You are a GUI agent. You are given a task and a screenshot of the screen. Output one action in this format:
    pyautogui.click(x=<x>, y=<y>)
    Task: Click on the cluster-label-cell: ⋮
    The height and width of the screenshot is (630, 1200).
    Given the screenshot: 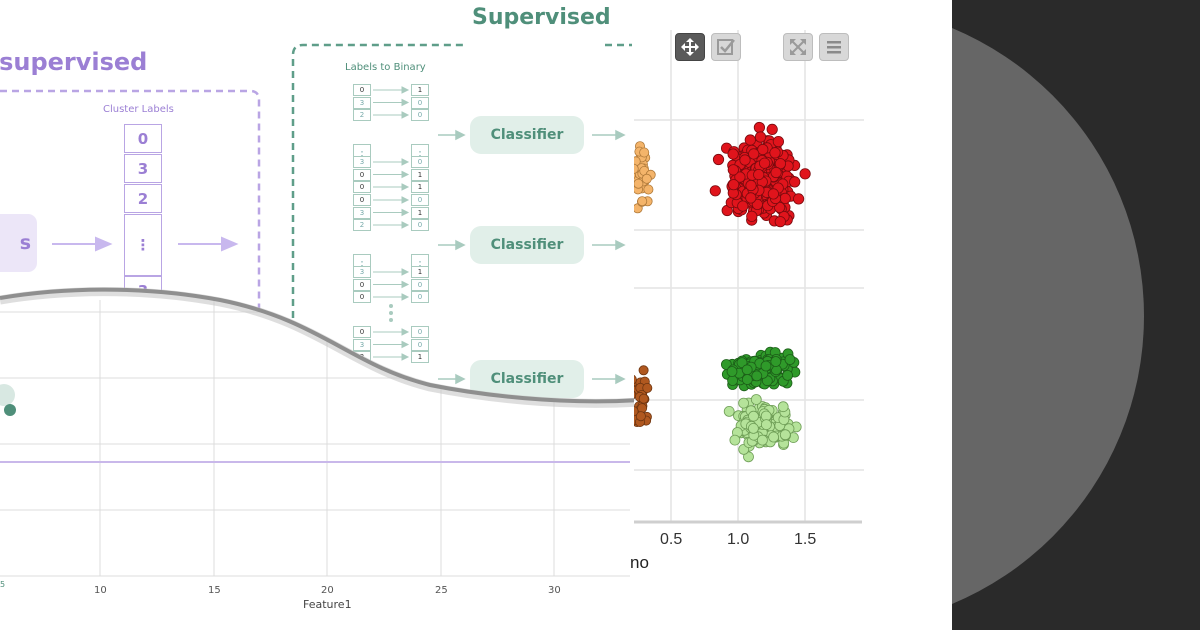 What is the action you would take?
    pyautogui.click(x=143, y=245)
    